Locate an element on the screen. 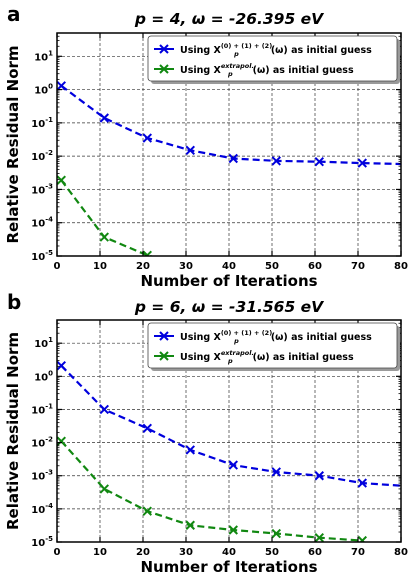  legend-superscript: (0) + (1) + (2) is located at coordinates (246, 333).